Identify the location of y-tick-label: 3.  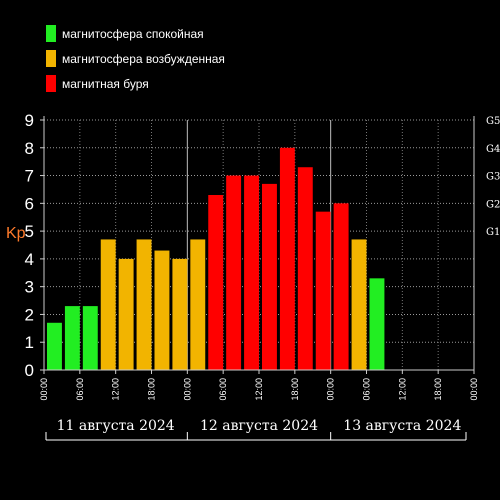
(29, 287).